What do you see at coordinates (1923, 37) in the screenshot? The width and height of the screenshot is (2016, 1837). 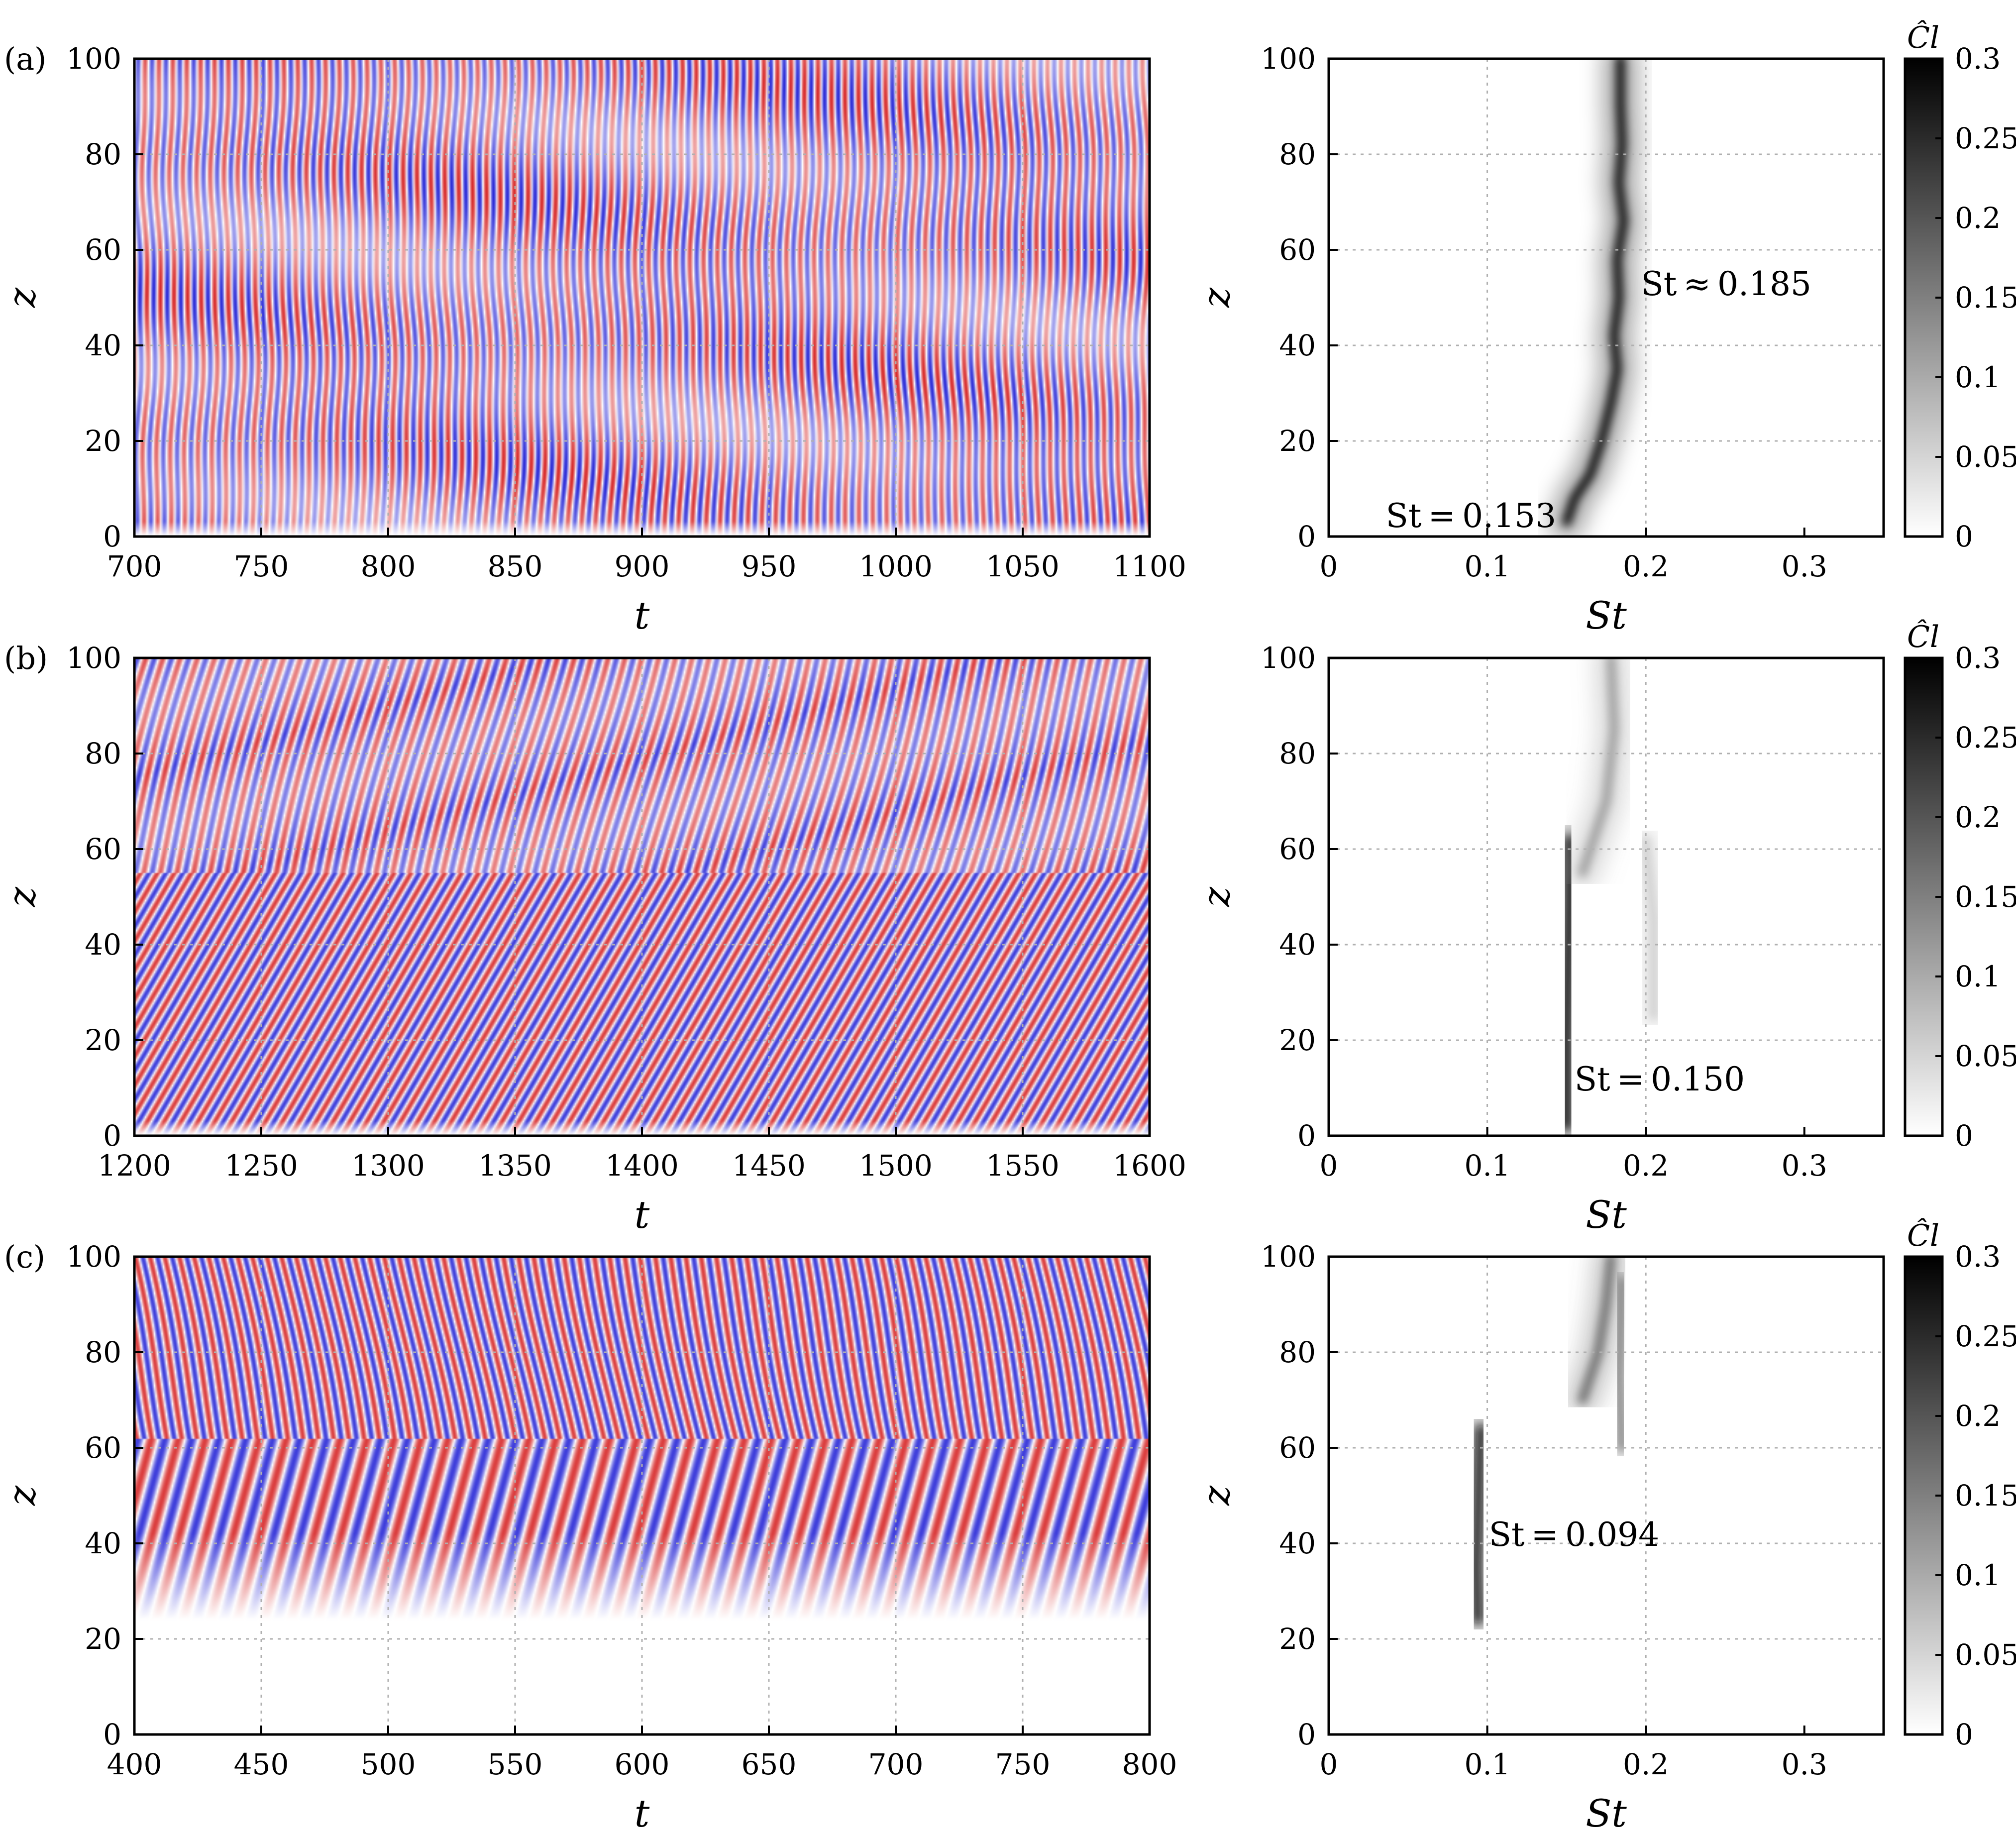 I see `colorbar-title: Ĉl` at bounding box center [1923, 37].